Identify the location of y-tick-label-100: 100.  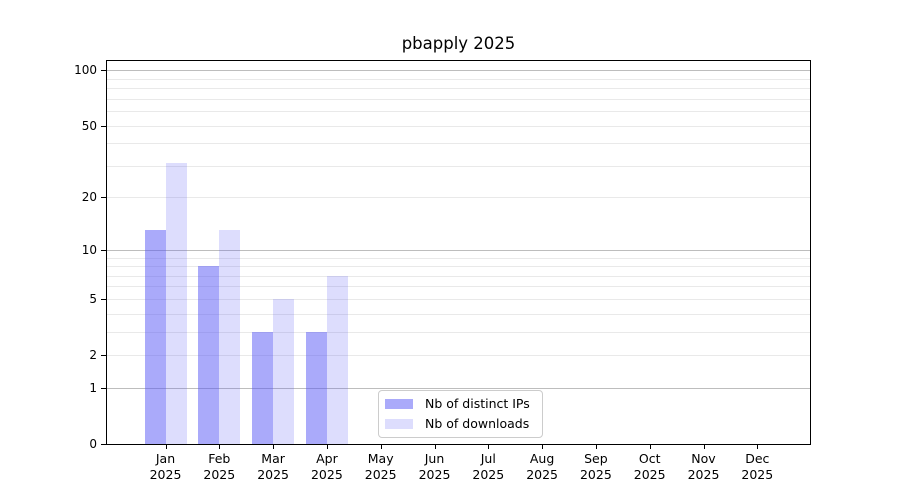
(85, 70).